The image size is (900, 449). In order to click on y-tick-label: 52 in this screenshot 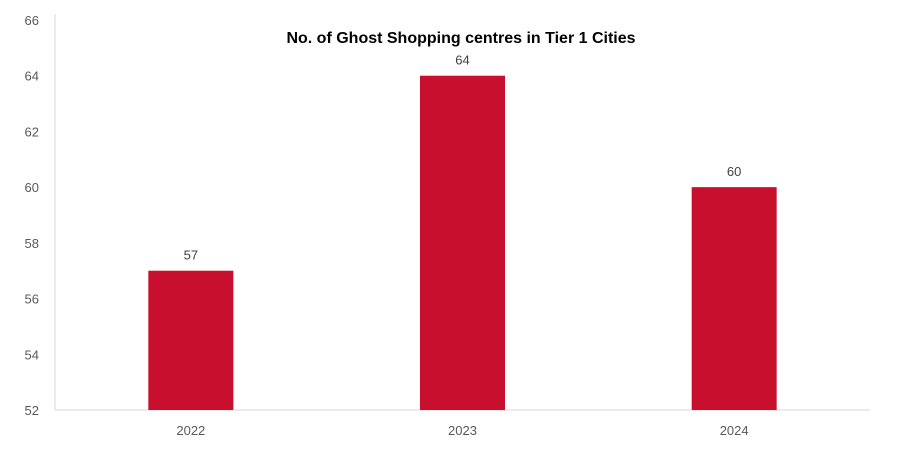, I will do `click(32, 410)`.